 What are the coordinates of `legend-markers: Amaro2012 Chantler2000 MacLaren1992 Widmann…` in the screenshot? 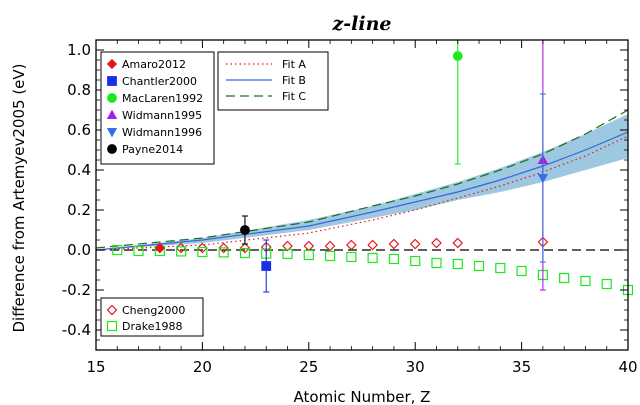 It's located at (157, 108).